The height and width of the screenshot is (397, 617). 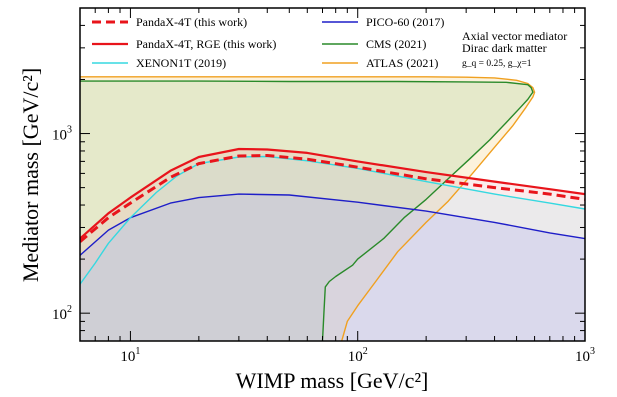 I want to click on legend-label-pico-60-2017: PICO-60 (2017), so click(x=405, y=22).